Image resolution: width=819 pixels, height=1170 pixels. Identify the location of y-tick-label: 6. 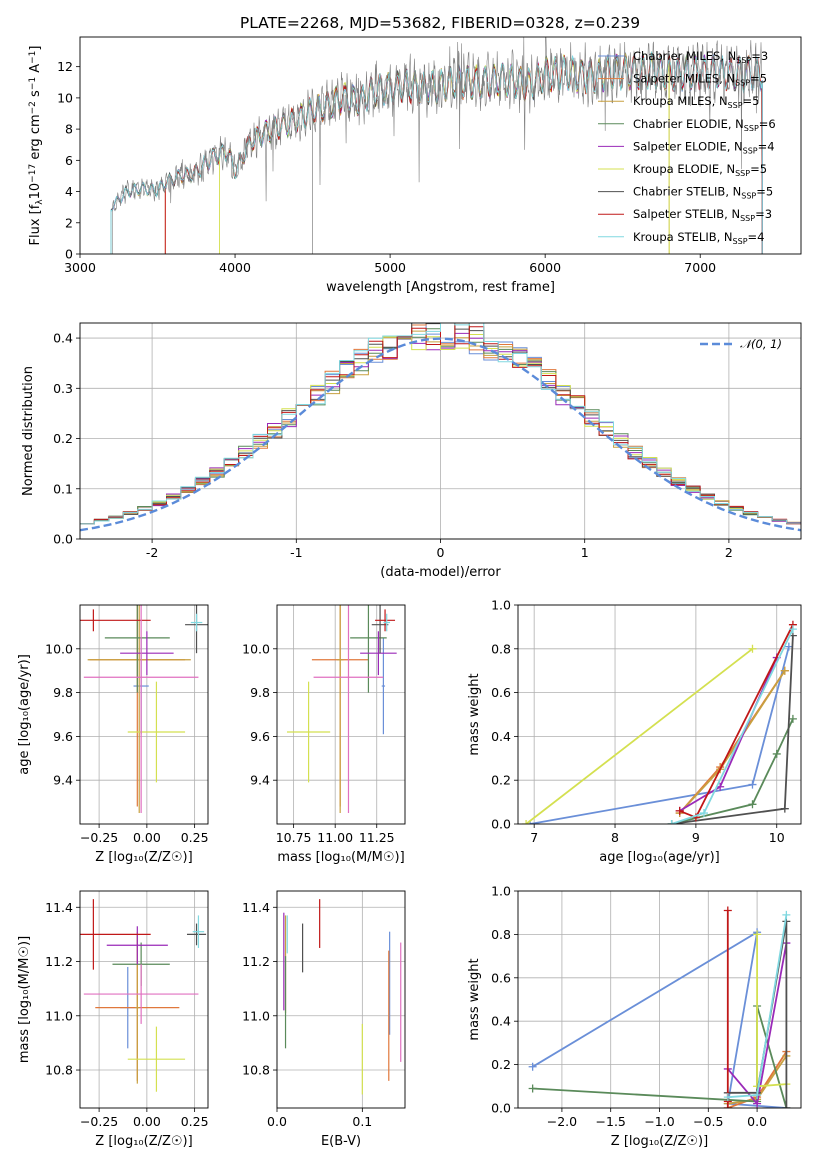
(69, 160).